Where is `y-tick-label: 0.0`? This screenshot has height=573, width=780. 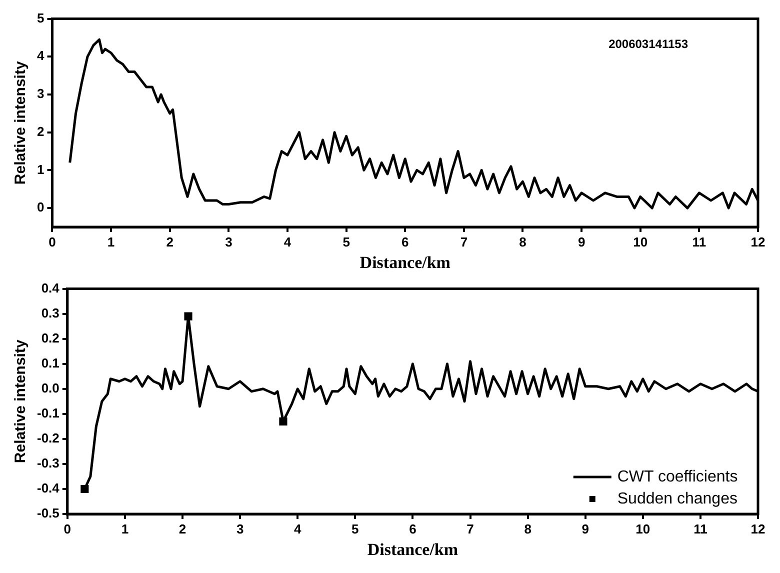
y-tick-label: 0.0 is located at coordinates (50, 388).